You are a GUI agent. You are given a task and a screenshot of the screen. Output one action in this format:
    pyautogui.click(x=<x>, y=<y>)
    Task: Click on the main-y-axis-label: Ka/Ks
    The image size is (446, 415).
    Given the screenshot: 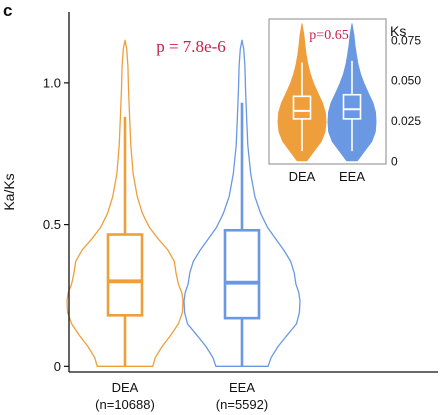 What is the action you would take?
    pyautogui.click(x=9, y=191)
    